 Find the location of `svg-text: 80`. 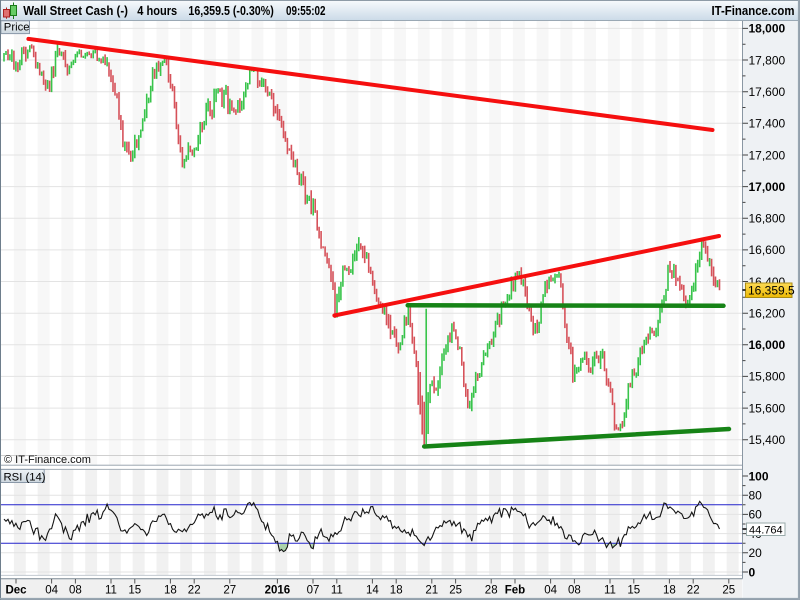

svg-text: 80 is located at coordinates (756, 496).